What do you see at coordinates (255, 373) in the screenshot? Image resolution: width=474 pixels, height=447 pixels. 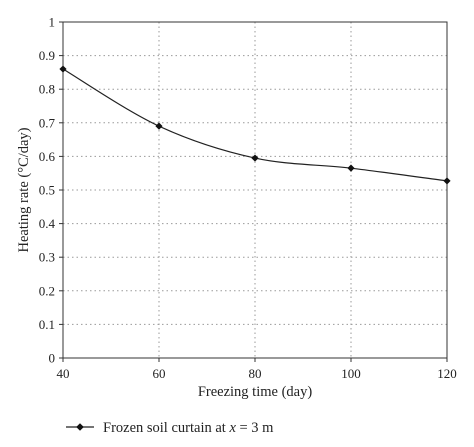 I see `x-tick-label: 80` at bounding box center [255, 373].